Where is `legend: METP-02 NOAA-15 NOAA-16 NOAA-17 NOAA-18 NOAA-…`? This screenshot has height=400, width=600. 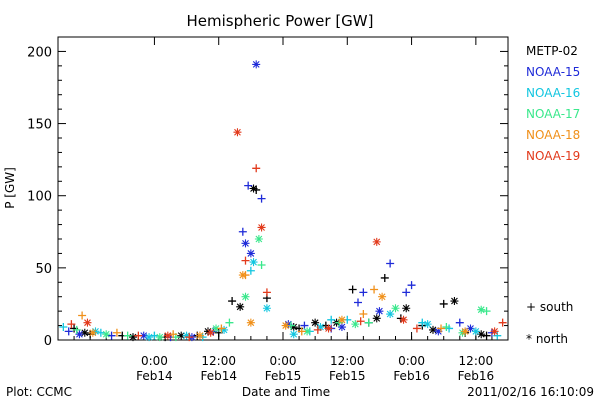
legend: METP-02 NOAA-15 NOAA-16 NOAA-17 NOAA-18 NOAA-… is located at coordinates (553, 195).